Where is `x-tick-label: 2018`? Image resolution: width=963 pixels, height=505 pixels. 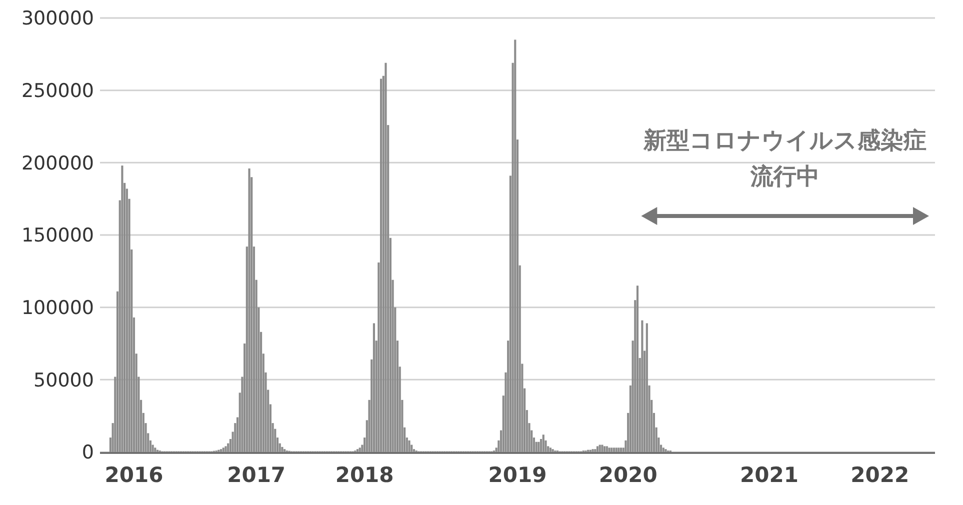
x-tick-label: 2018 is located at coordinates (364, 475).